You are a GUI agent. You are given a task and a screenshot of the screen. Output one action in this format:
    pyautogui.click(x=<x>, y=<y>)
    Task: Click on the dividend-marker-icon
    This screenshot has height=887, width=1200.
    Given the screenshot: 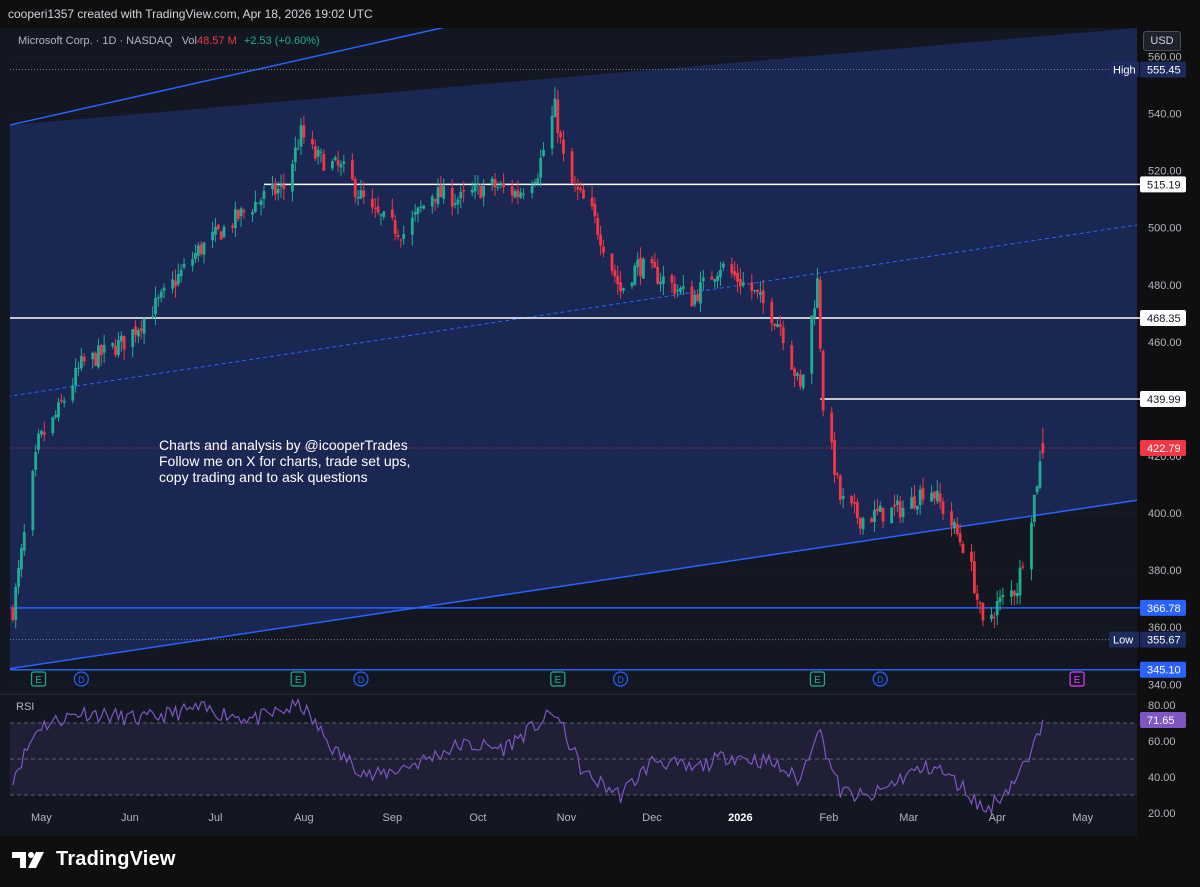 What is the action you would take?
    pyautogui.click(x=81, y=679)
    